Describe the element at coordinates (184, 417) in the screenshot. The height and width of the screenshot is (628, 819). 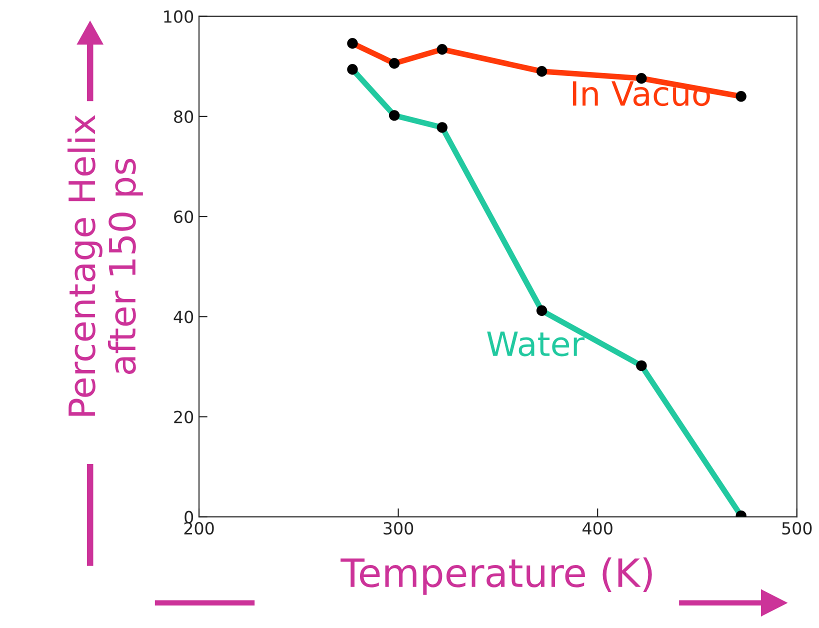
I see `y-tick-label: 20` at that location.